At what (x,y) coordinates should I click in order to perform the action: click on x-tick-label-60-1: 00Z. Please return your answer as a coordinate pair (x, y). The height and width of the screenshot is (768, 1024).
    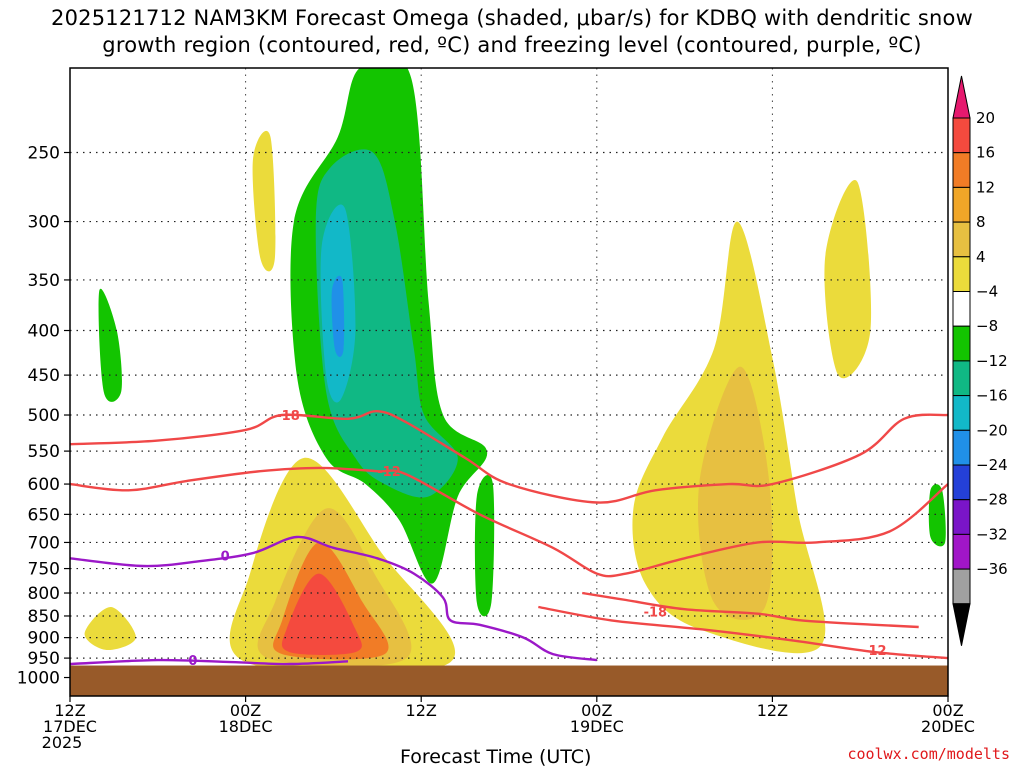
    Looking at the image, I should click on (947, 710).